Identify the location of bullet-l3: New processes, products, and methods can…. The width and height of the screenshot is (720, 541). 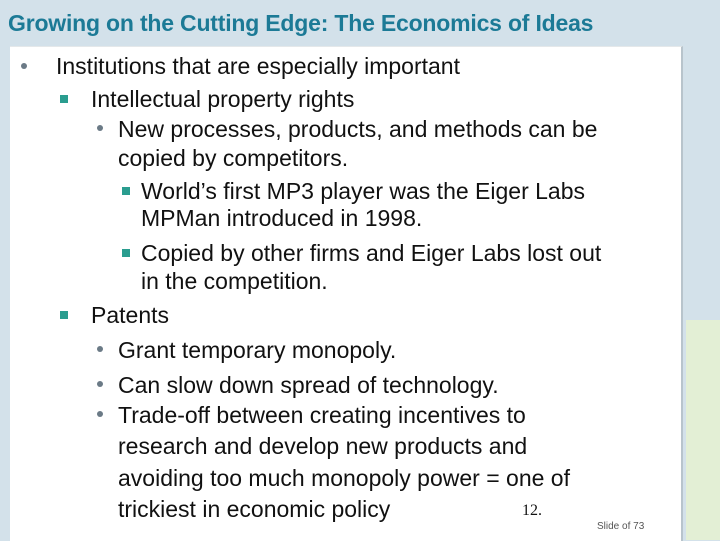
(358, 129).